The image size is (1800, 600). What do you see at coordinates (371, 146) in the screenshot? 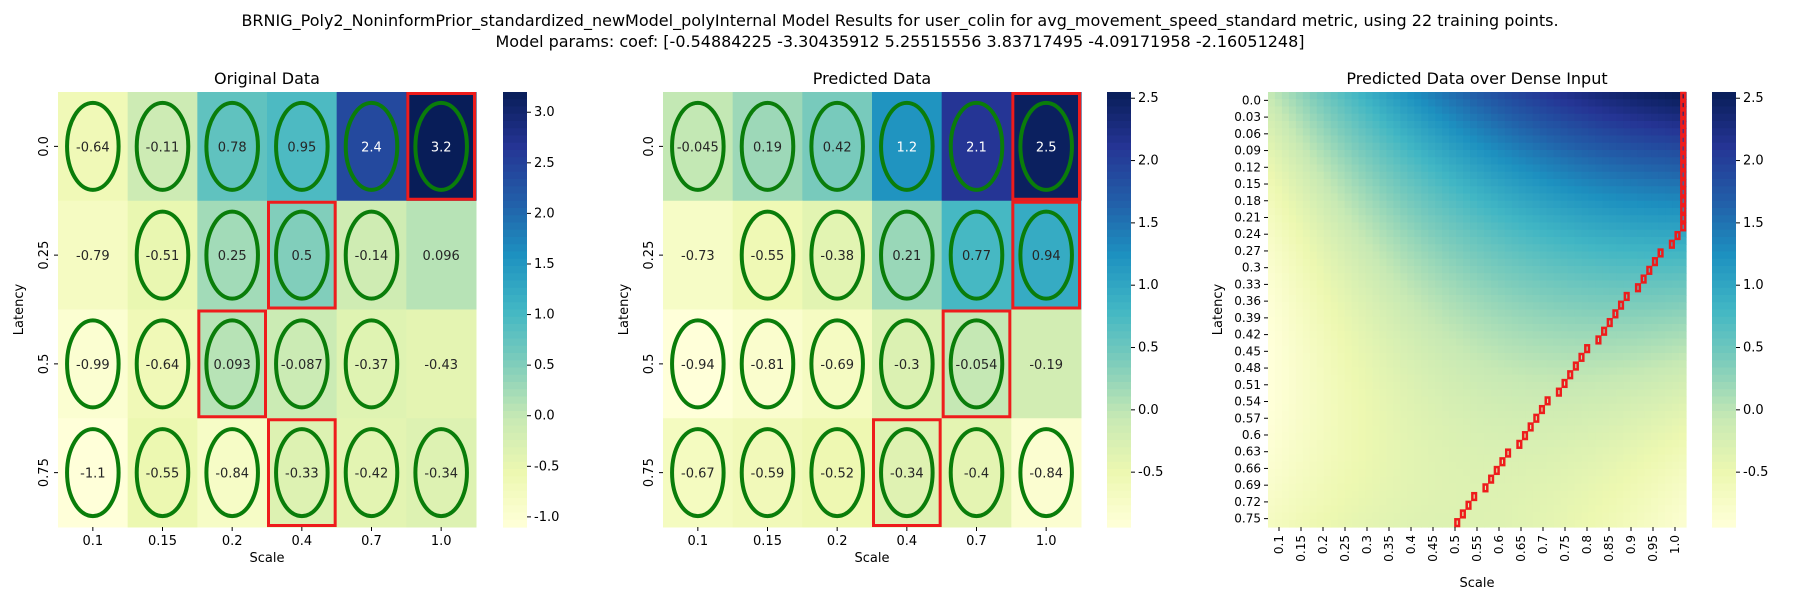
I see `training-point-ellipse` at bounding box center [371, 146].